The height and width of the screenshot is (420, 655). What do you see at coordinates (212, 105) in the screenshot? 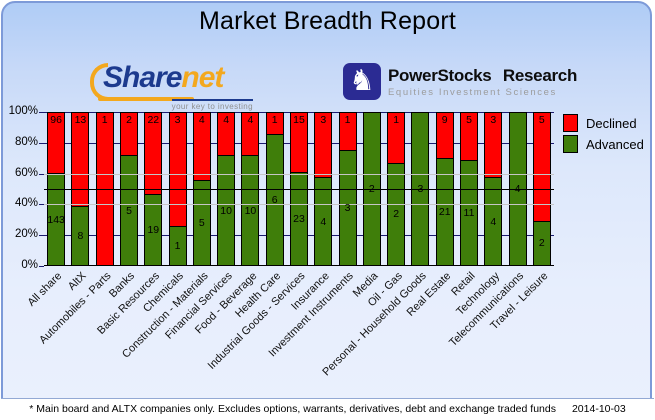
I see `sharenet-tagline: your key to investing` at bounding box center [212, 105].